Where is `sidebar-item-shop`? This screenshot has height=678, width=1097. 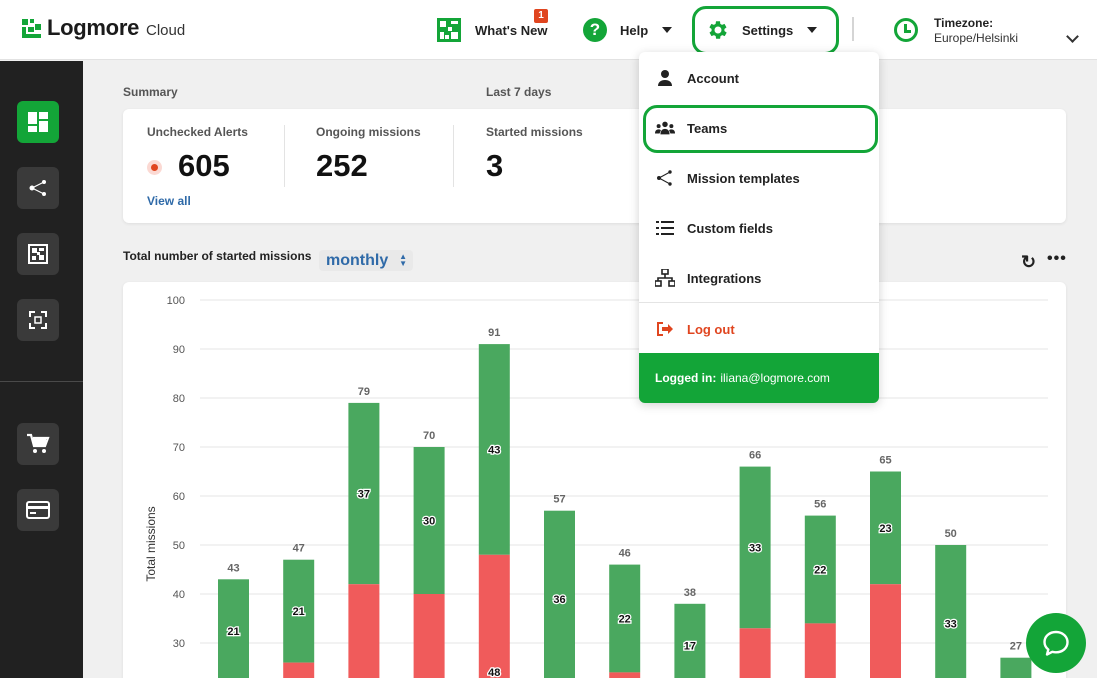
sidebar-item-shop is located at coordinates (38, 444).